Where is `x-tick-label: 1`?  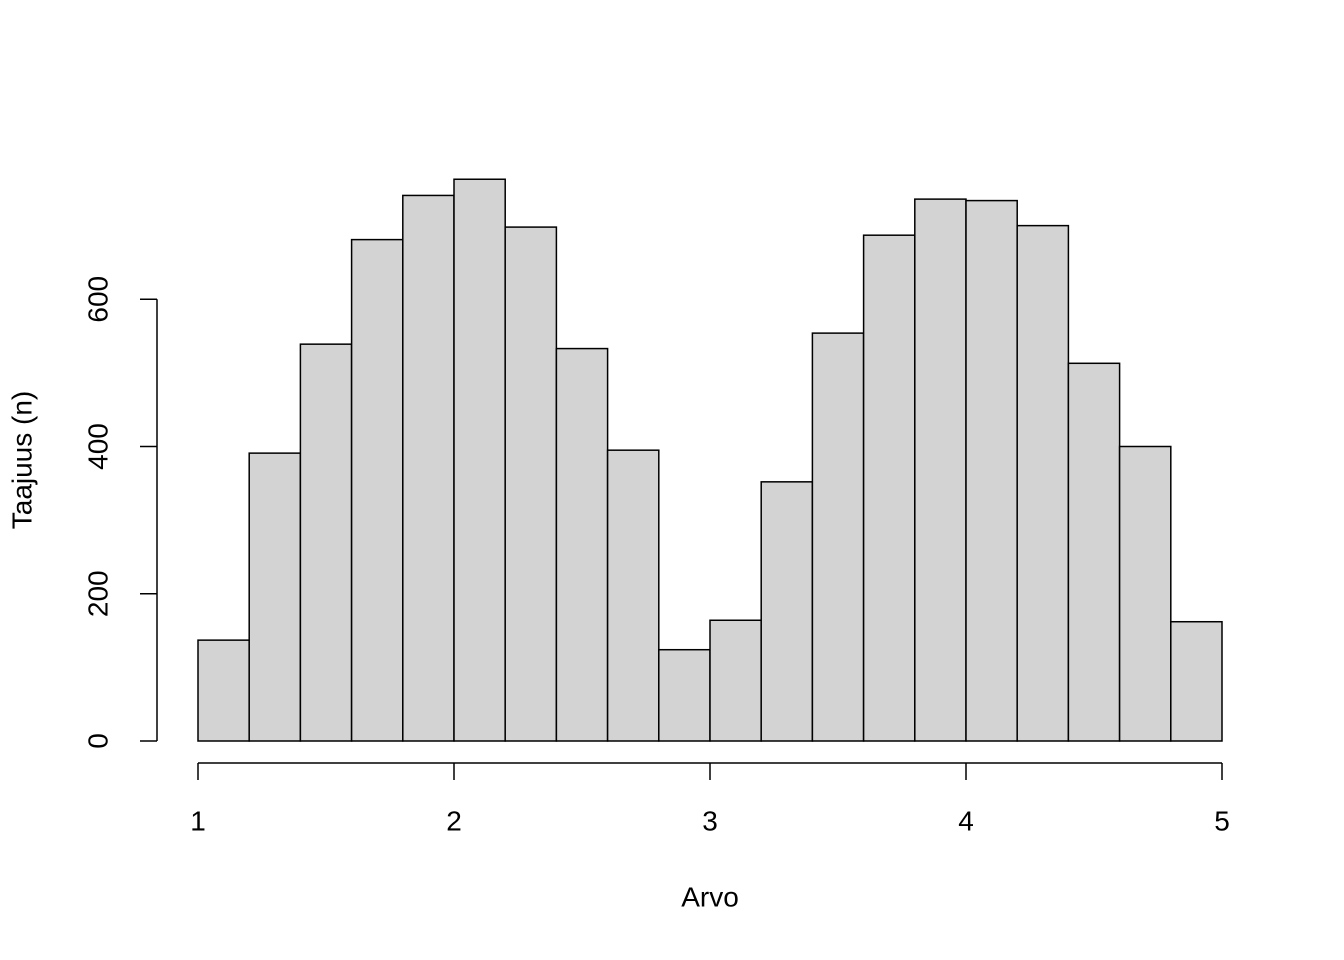
x-tick-label: 1 is located at coordinates (198, 820).